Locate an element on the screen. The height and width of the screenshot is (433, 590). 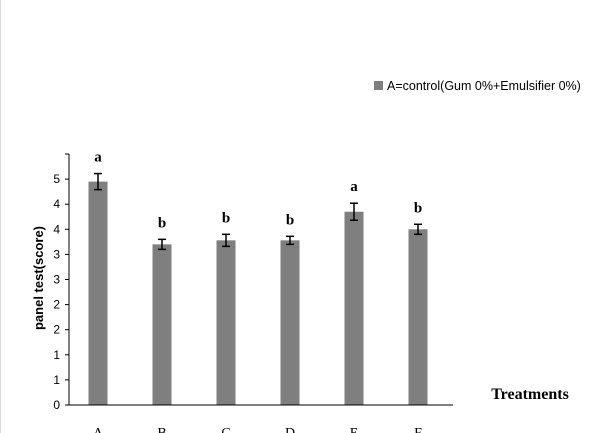
x-tick-label: E is located at coordinates (354, 429).